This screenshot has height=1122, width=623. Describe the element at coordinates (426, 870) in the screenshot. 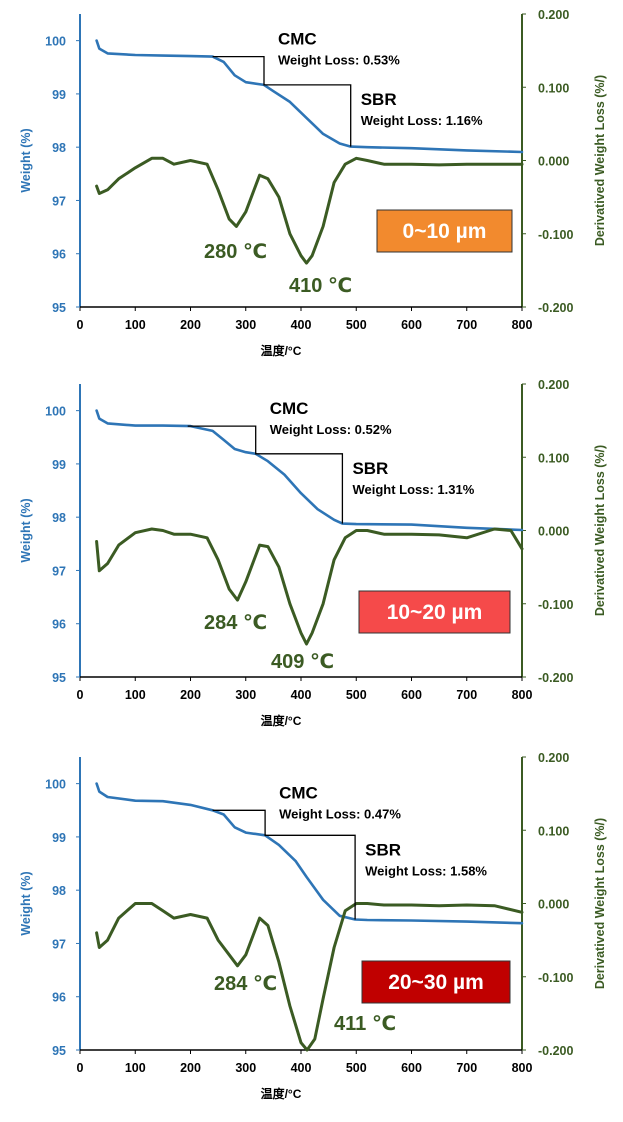

I see `sbr-weight-loss: Weight Loss: 1.58%` at that location.